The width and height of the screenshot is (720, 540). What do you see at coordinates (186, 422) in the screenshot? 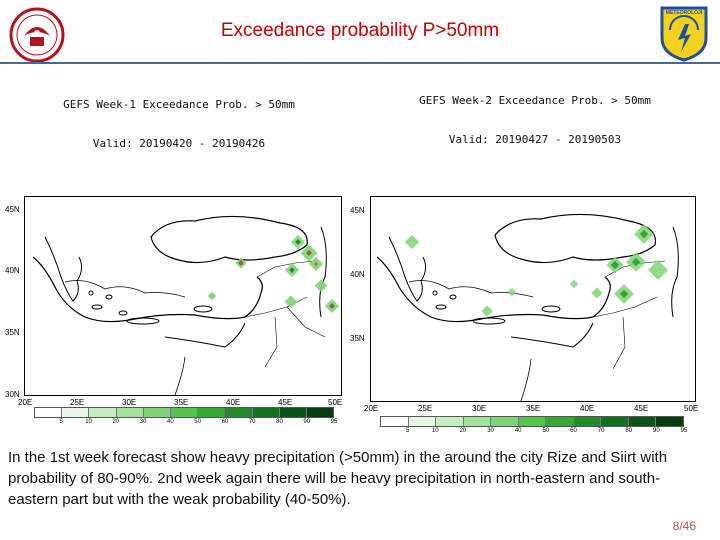
I see `colorbar-week1-ticks: 5 10 20 30 40 50 60 70 80 90 95` at bounding box center [186, 422].